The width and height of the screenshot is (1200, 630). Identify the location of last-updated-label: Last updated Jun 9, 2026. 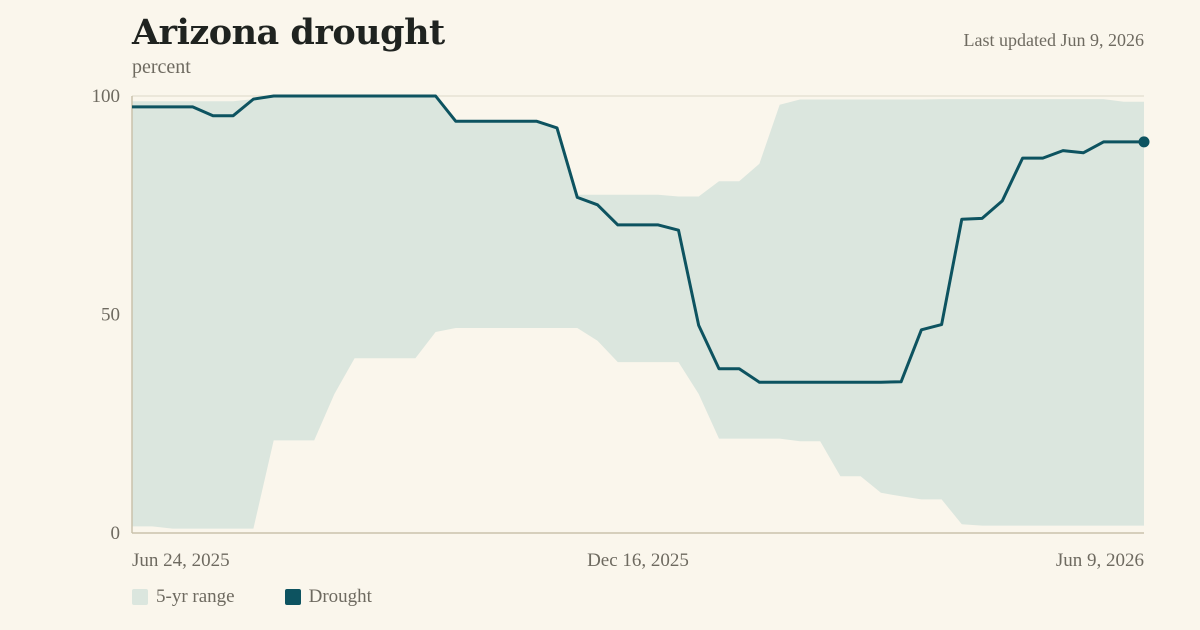
(1053, 40).